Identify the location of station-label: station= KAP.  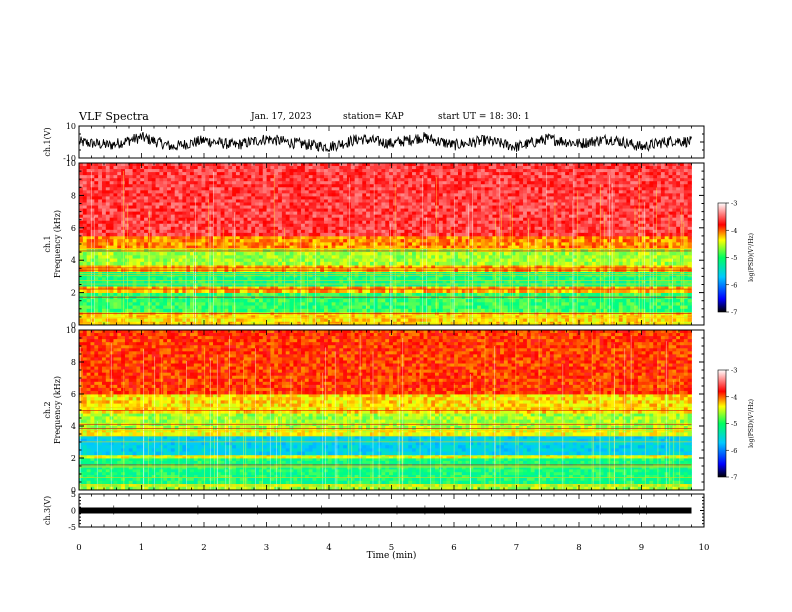
(373, 117).